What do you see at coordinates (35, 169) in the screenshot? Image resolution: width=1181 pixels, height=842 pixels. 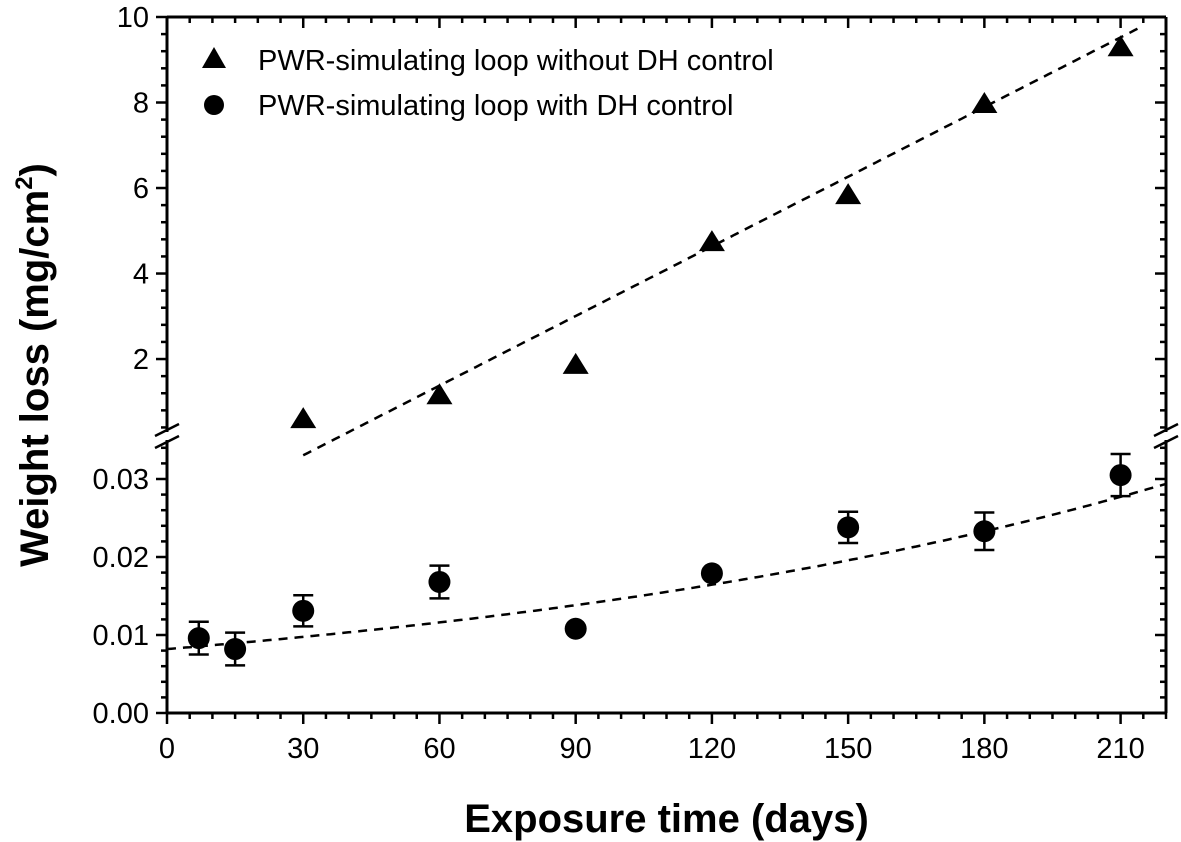 I see `y-axis-title-suffix: )` at bounding box center [35, 169].